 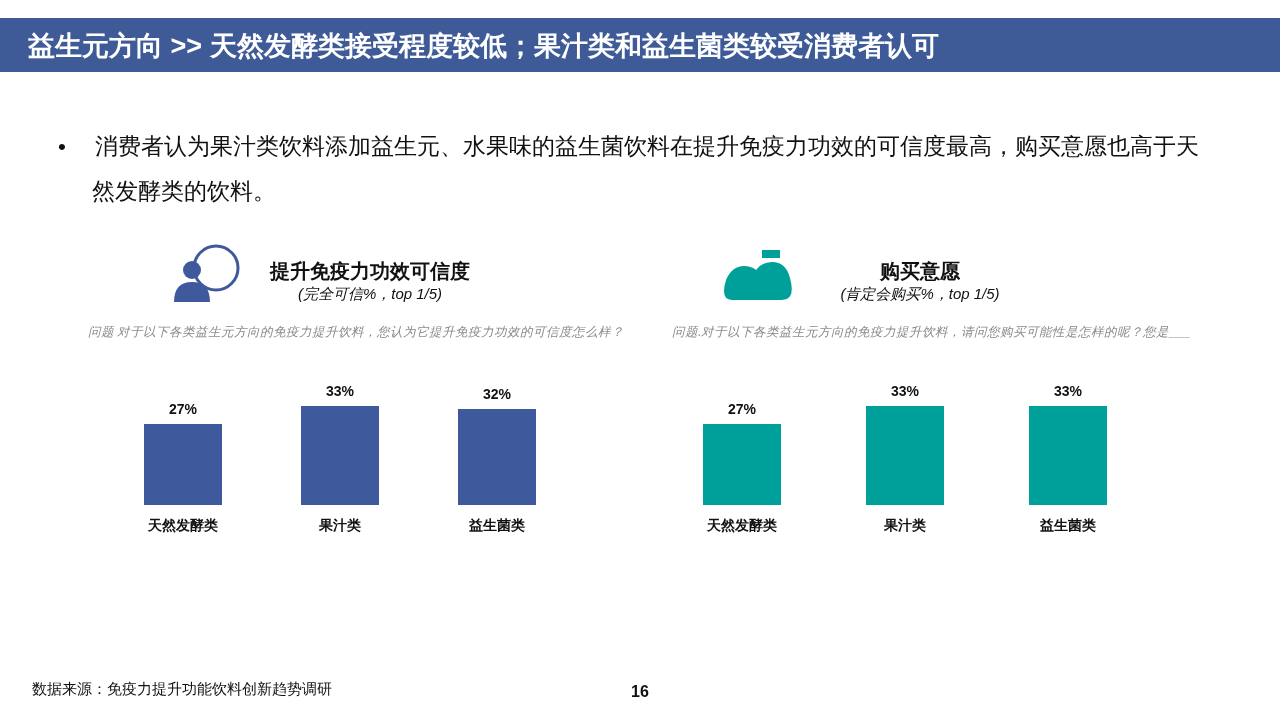 I want to click on text: 16, so click(x=640, y=692).